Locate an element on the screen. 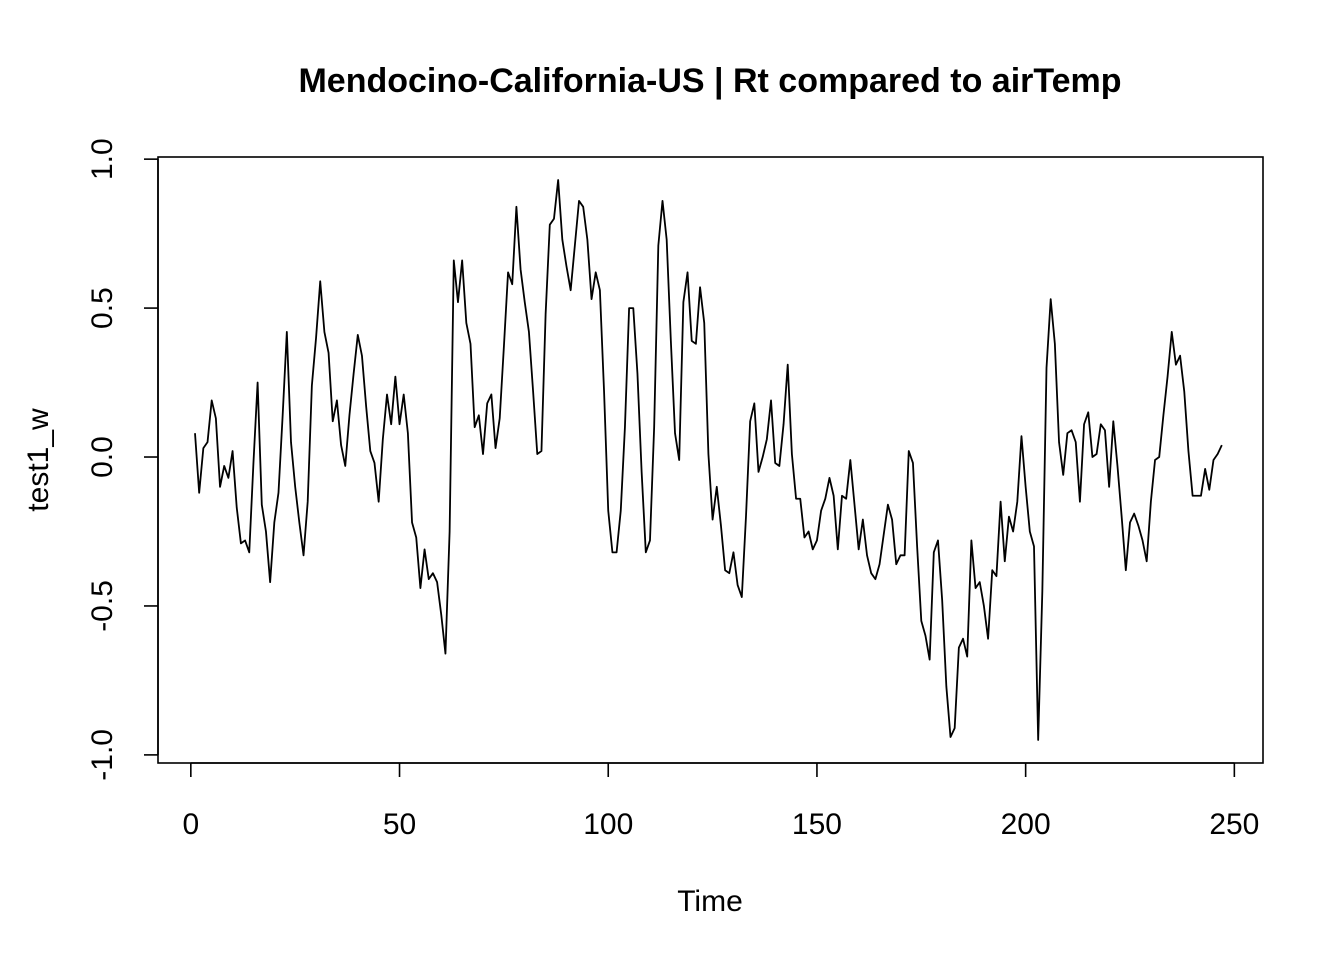  x-tick-label: 200 is located at coordinates (1026, 824).